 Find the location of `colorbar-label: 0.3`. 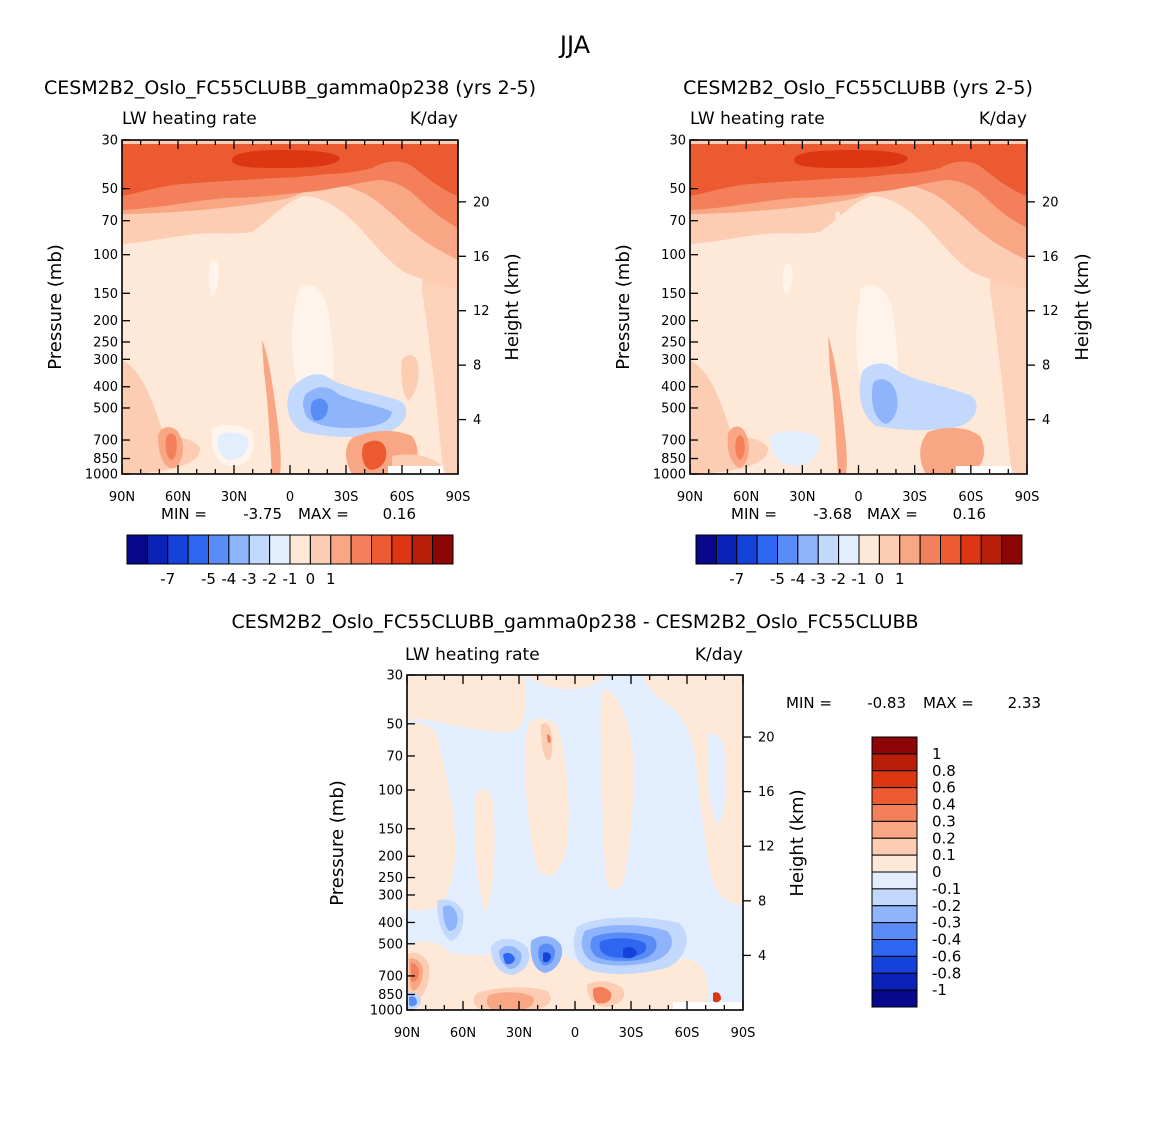

colorbar-label: 0.3 is located at coordinates (944, 821).